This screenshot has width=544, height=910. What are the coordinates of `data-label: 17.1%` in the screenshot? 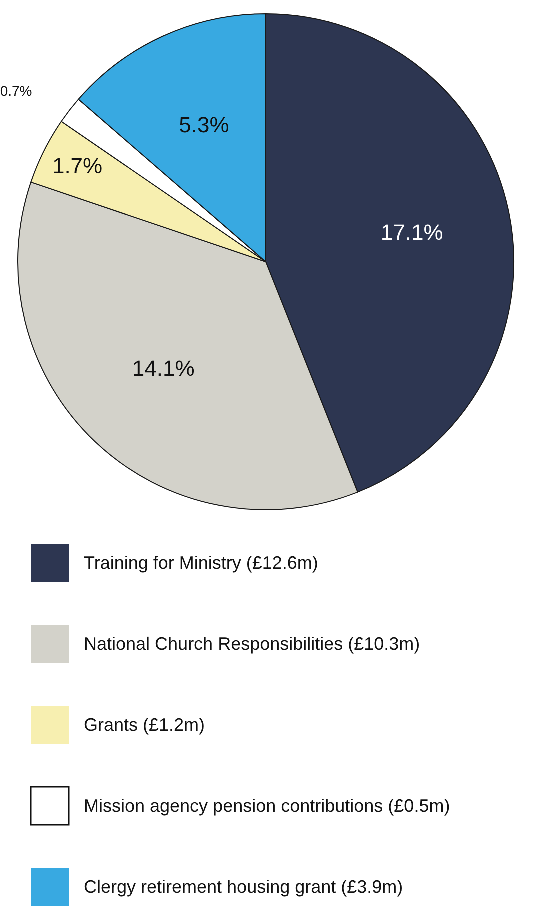 It's located at (412, 232).